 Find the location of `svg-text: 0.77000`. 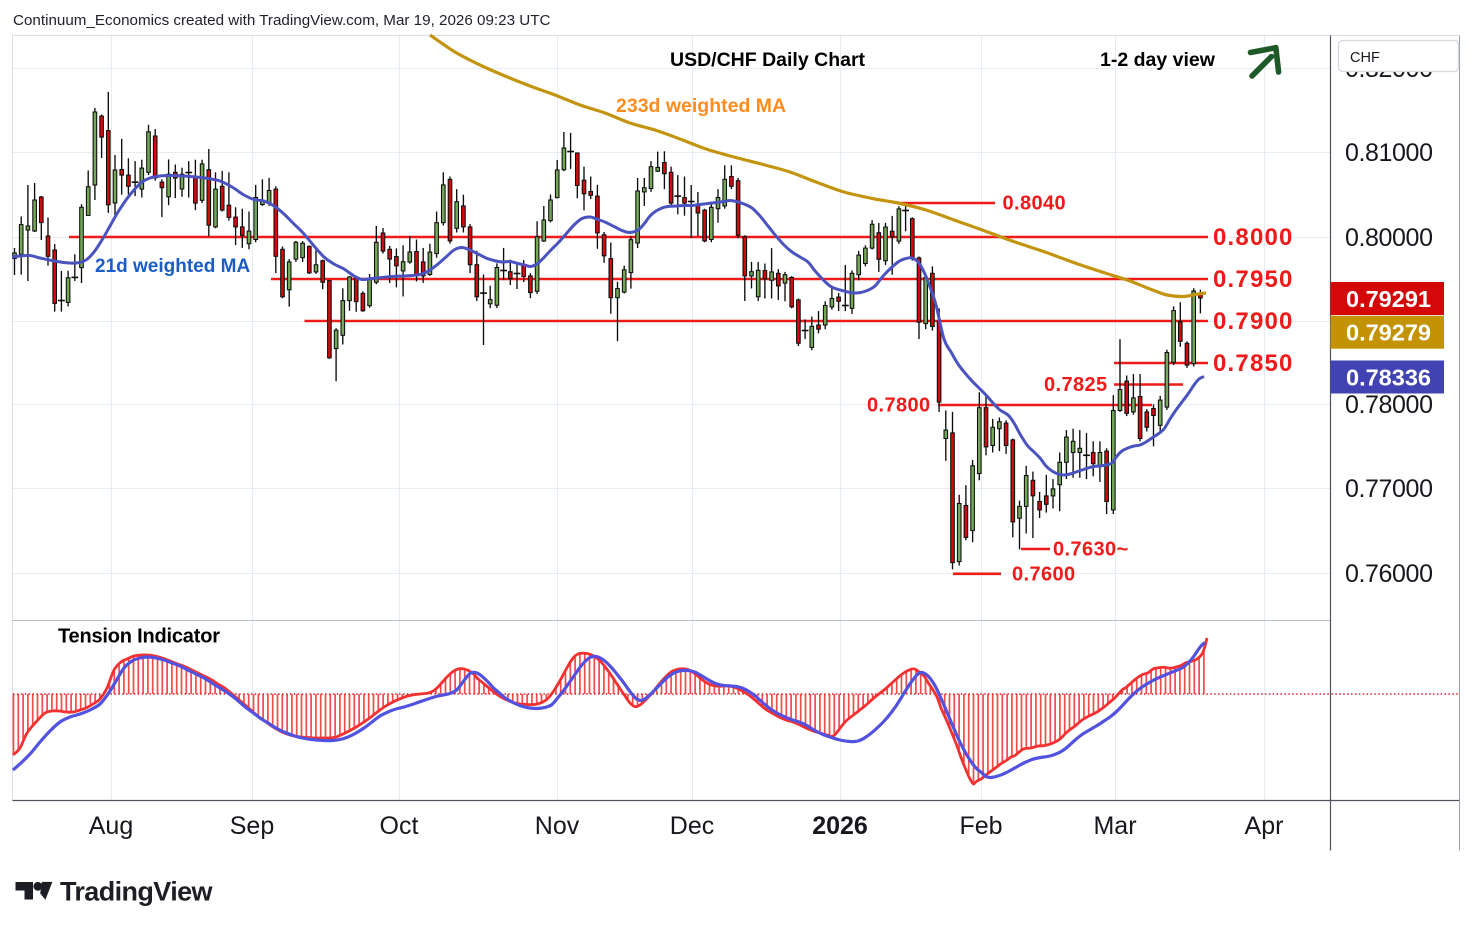

svg-text: 0.77000 is located at coordinates (1389, 489).